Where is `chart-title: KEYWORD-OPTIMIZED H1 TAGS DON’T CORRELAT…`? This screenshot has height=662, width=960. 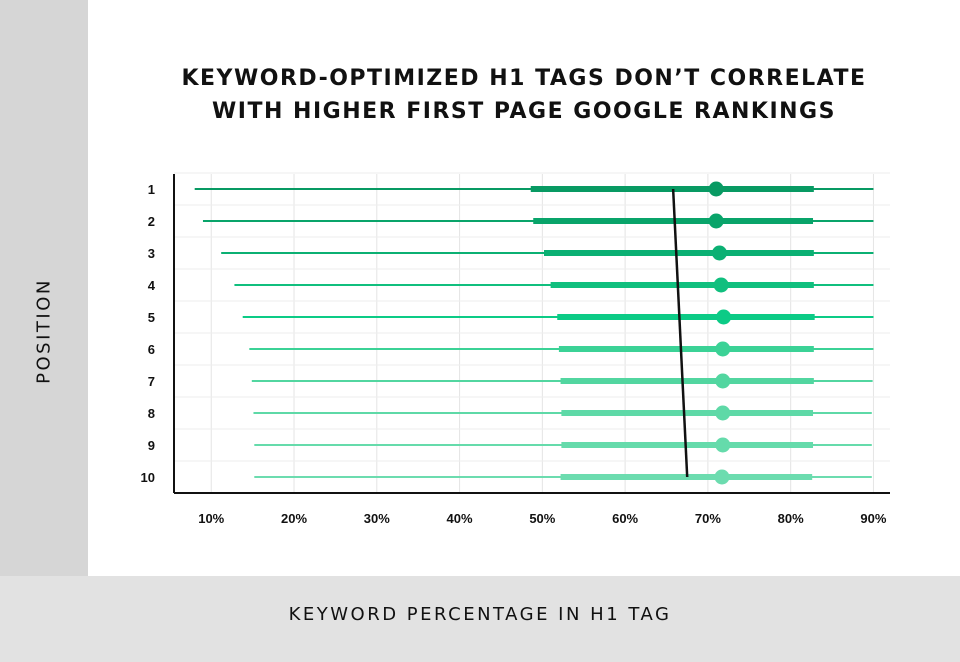
chart-title: KEYWORD-OPTIMIZED H1 TAGS DON’T CORRELAT… is located at coordinates (524, 95).